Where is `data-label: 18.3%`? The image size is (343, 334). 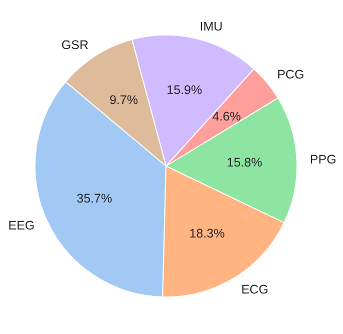 data-label: 18.3% is located at coordinates (207, 233).